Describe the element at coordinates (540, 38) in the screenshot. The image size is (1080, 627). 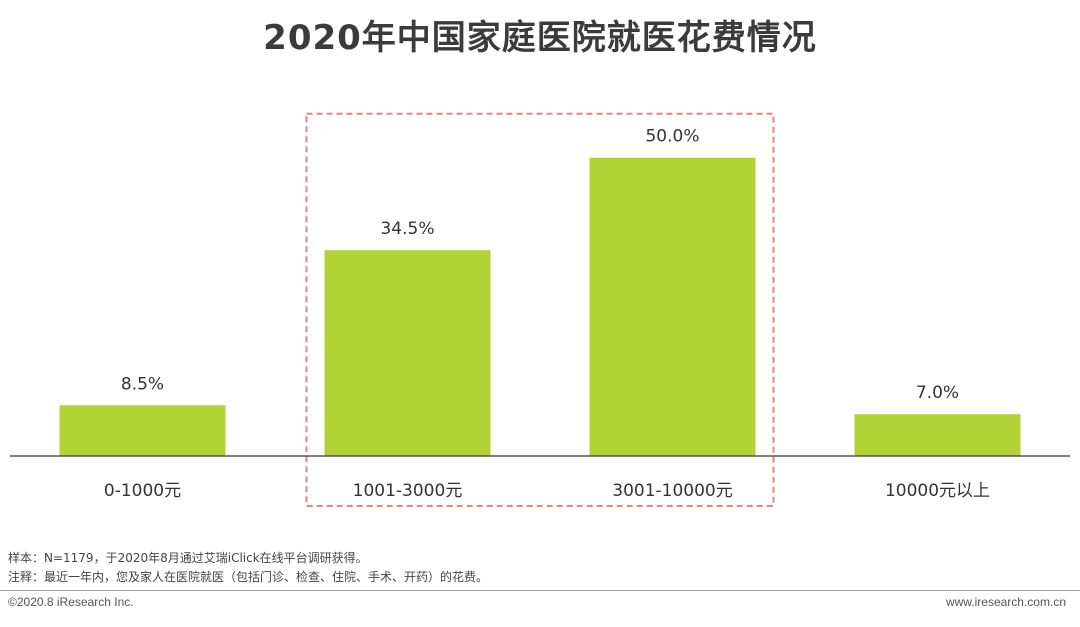
I see `chart-title: 2020年中国家庭医院就医花费情况` at that location.